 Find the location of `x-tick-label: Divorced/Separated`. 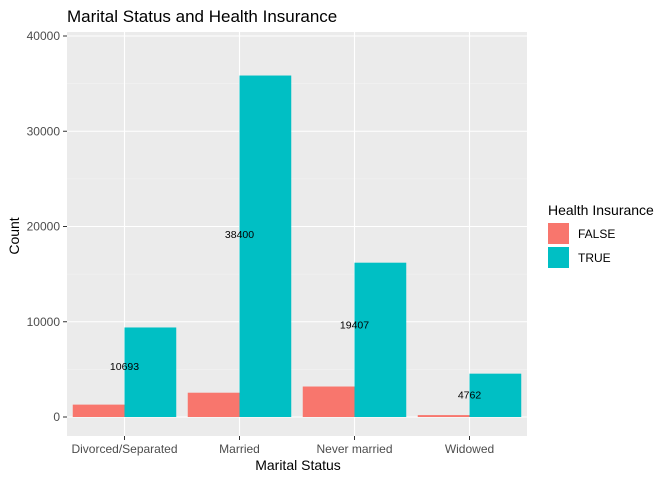

x-tick-label: Divorced/Separated is located at coordinates (124, 449).